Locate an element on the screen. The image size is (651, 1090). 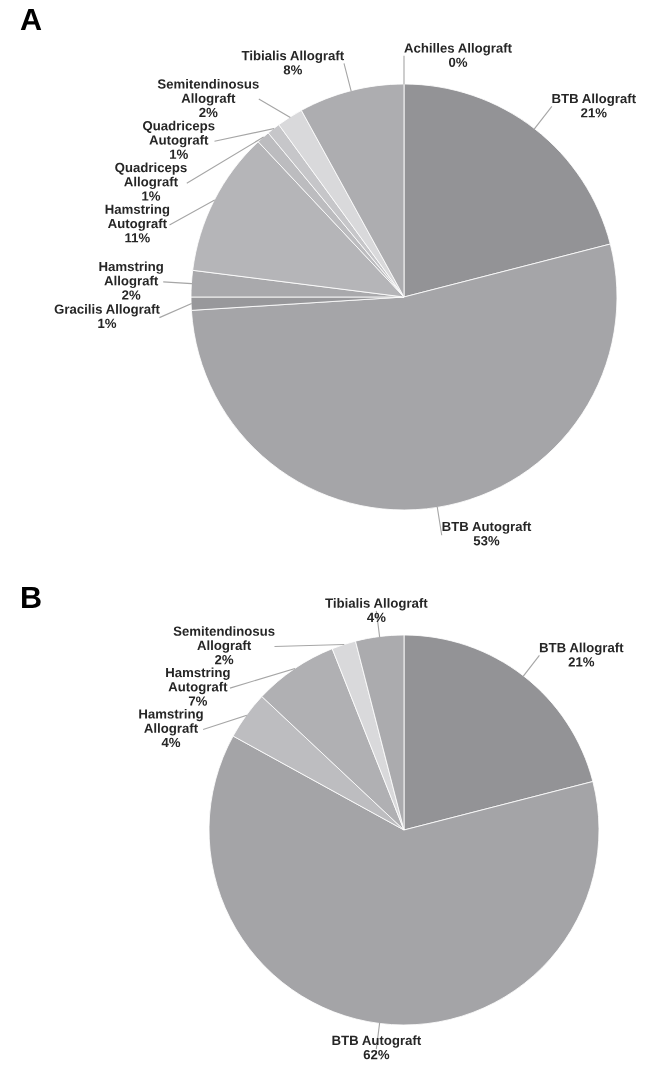
chart-title: A is located at coordinates (31, 19).